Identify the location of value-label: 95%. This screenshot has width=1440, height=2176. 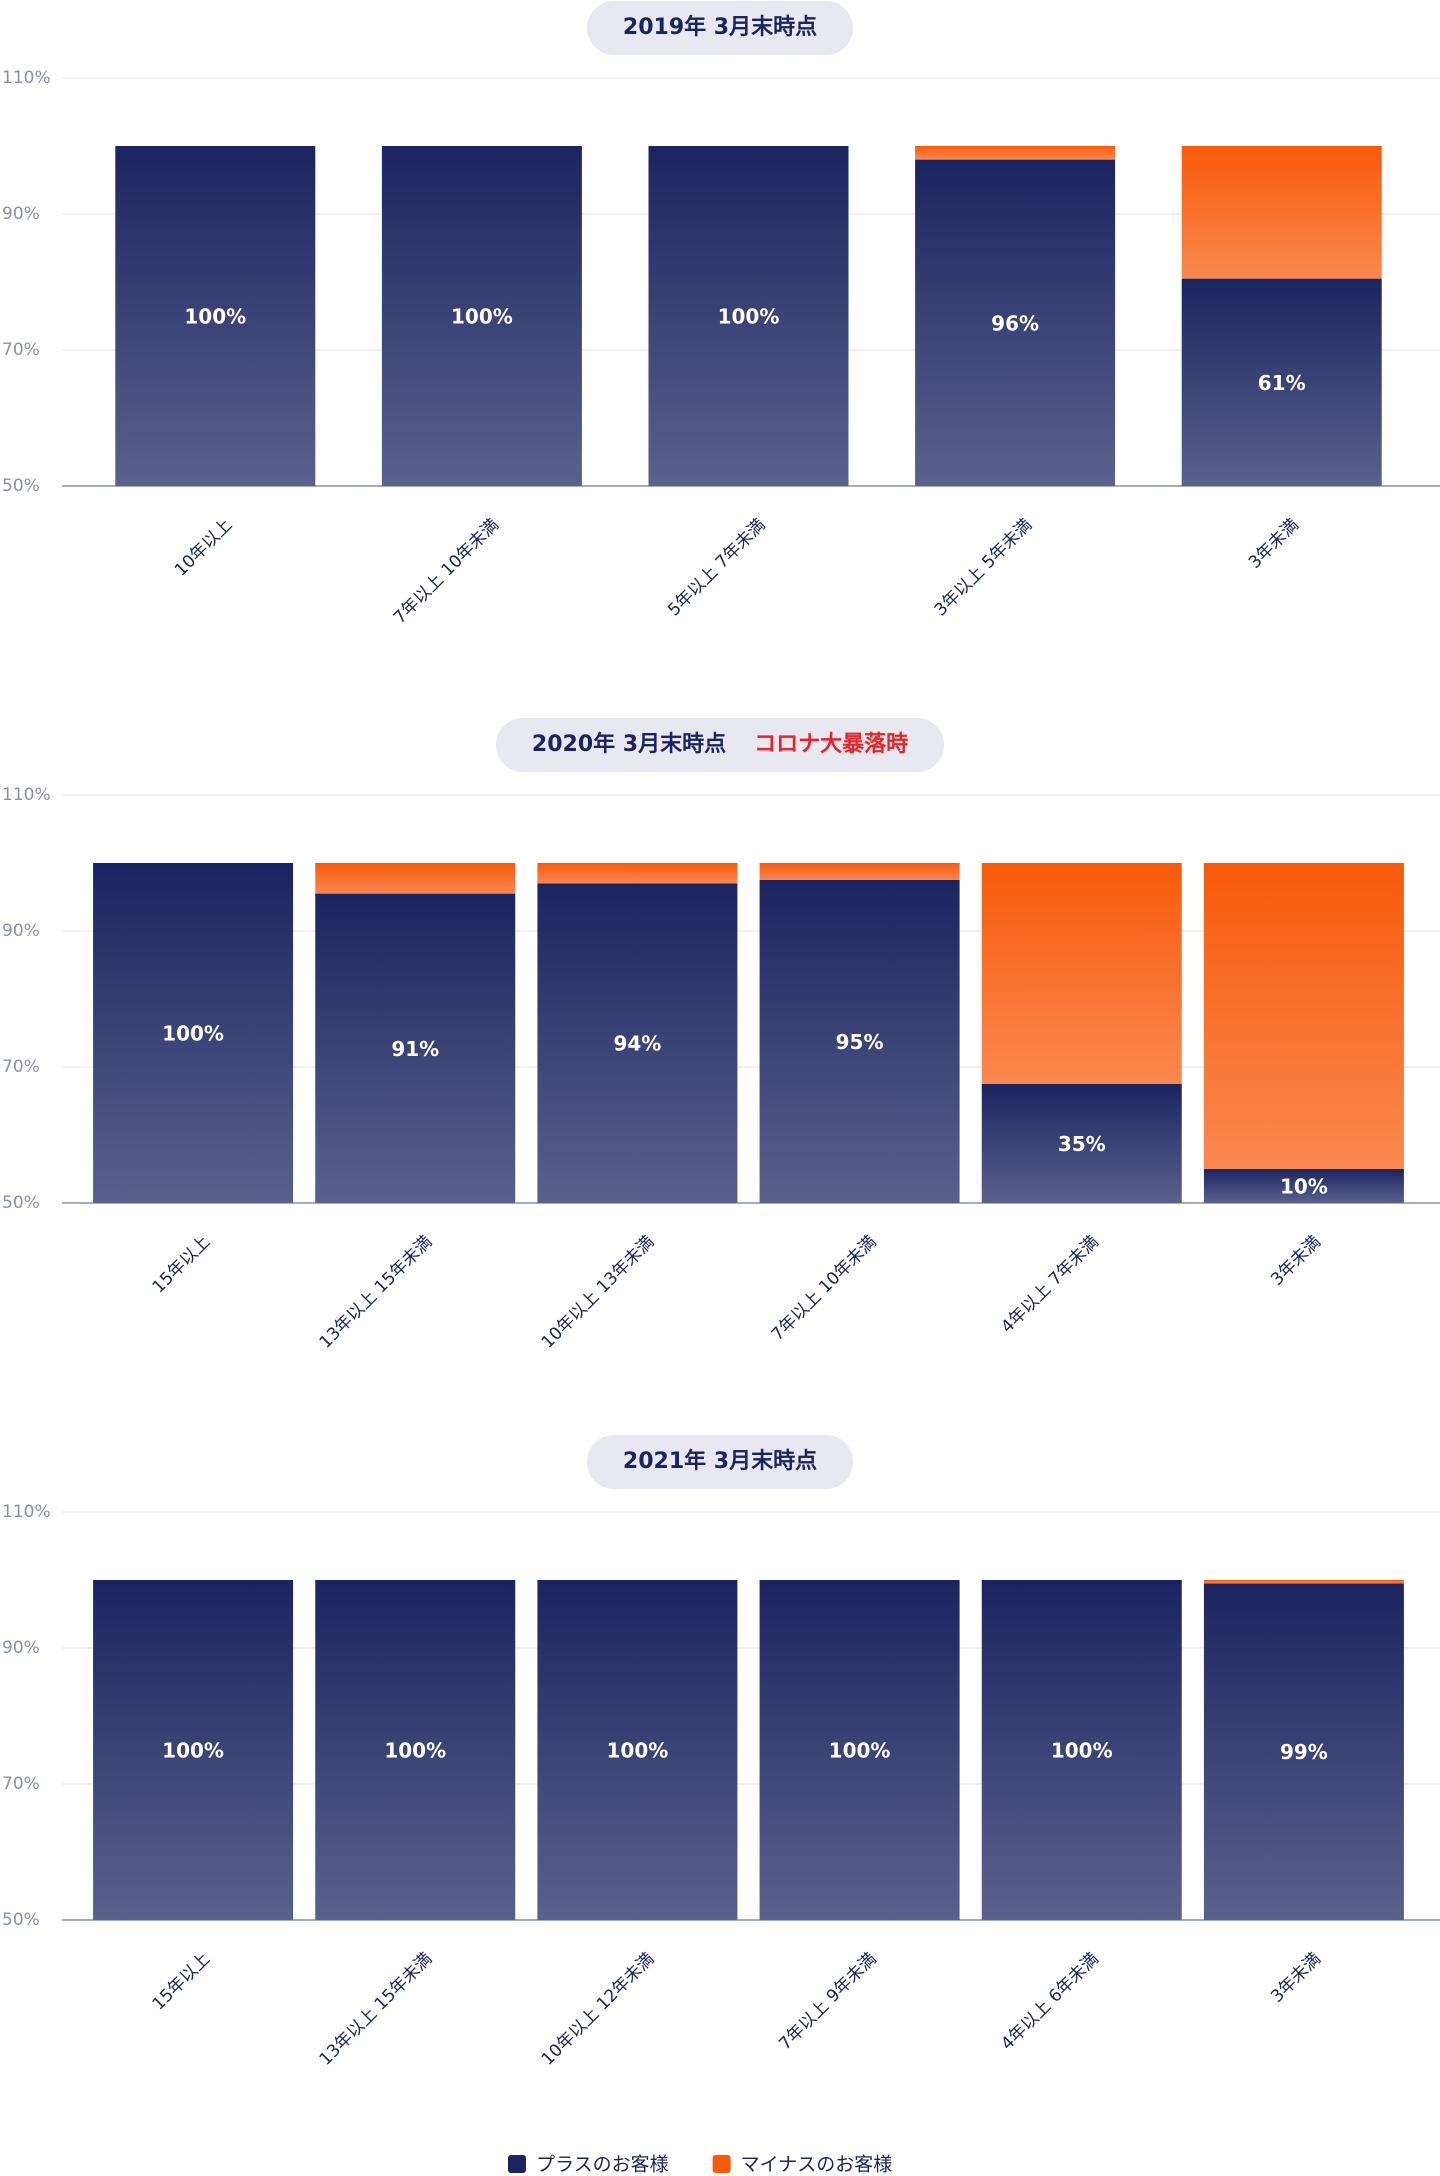
(860, 1042).